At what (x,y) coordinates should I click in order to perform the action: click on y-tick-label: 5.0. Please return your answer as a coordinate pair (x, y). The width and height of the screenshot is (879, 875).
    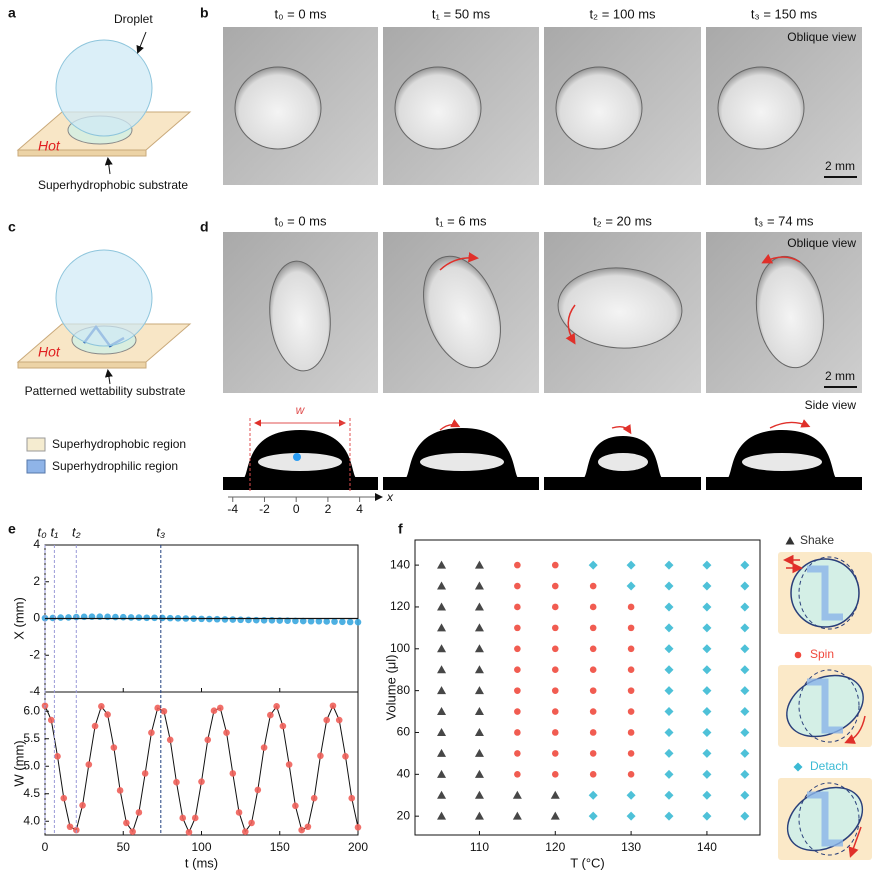
    Looking at the image, I should click on (31, 765).